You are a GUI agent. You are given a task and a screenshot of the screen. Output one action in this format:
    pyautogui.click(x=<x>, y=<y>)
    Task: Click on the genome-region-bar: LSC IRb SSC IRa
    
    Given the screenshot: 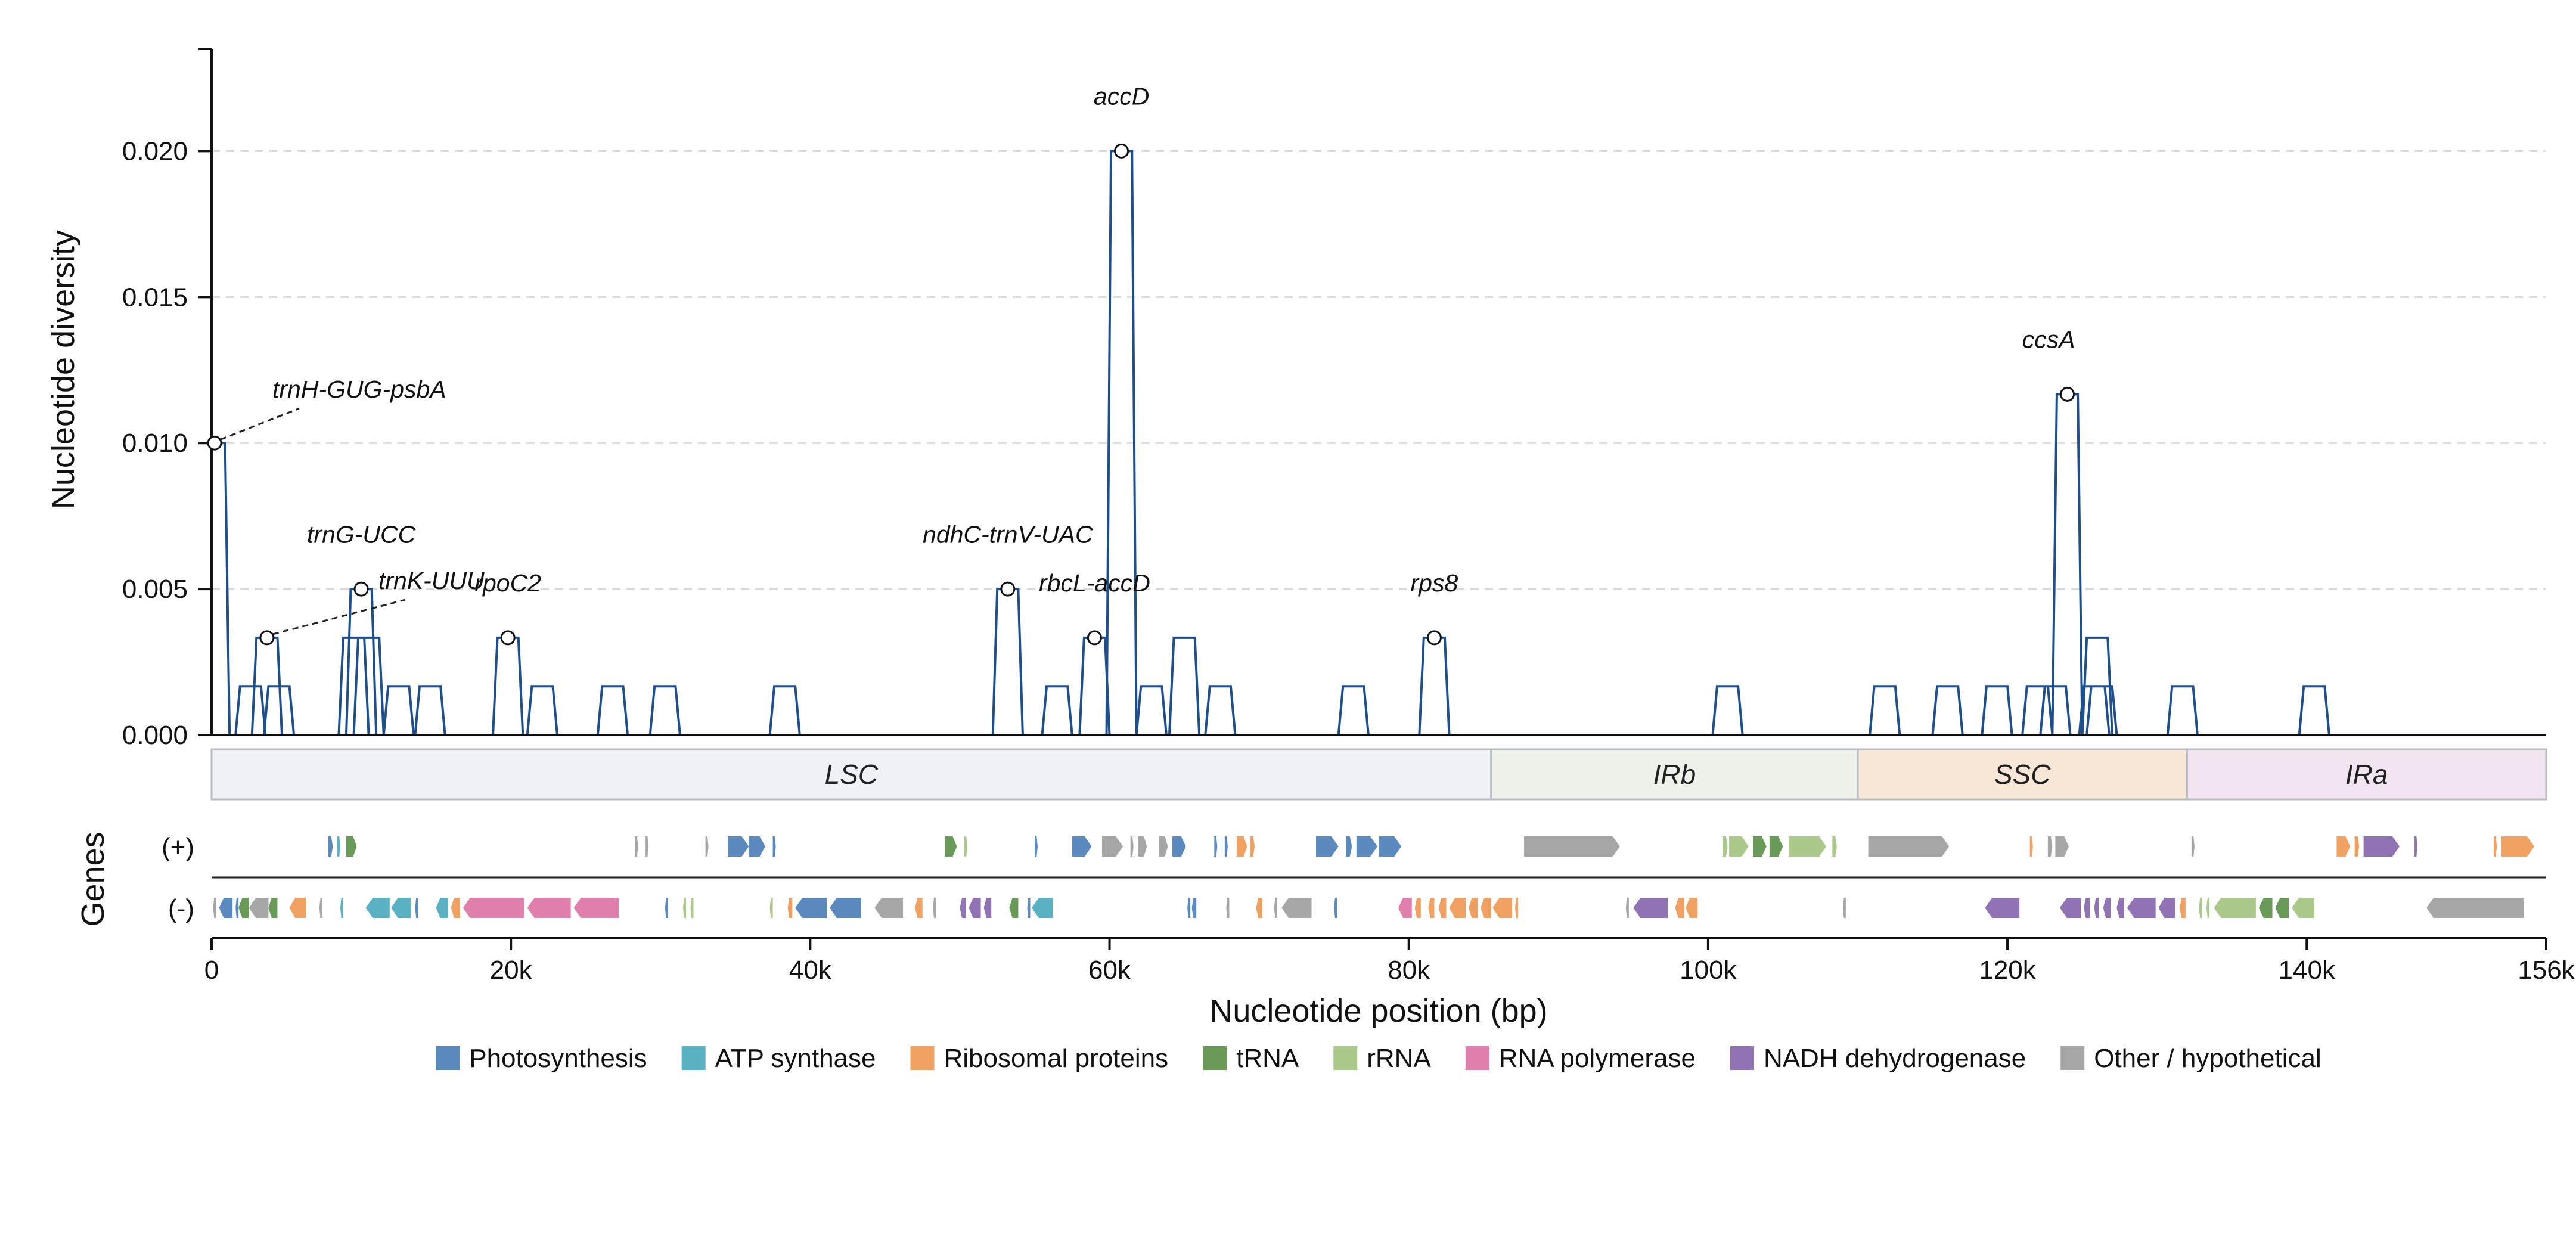 What is the action you would take?
    pyautogui.click(x=1378, y=774)
    